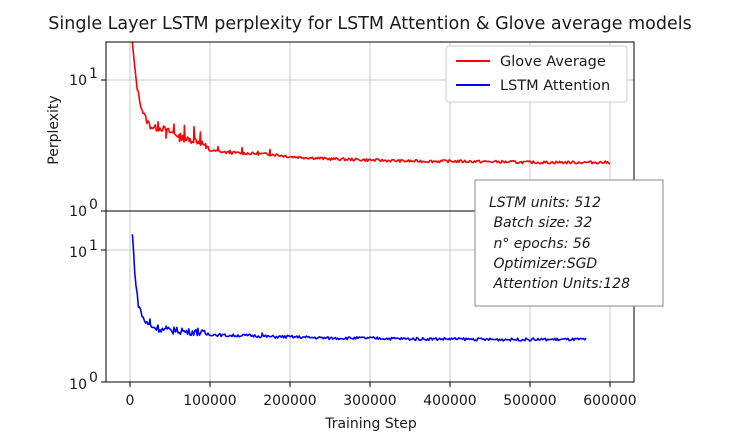 This screenshot has width=740, height=445. What do you see at coordinates (93, 74) in the screenshot?
I see `y-tick-label-top-10-exp: 1` at bounding box center [93, 74].